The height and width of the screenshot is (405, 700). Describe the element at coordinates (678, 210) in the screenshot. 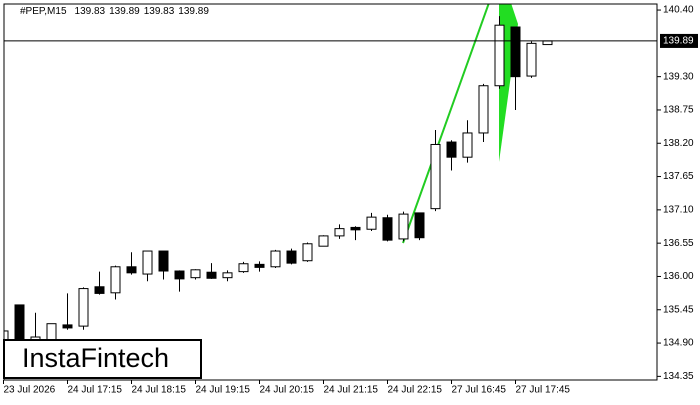

I see `y-tick-label: 137.10` at that location.